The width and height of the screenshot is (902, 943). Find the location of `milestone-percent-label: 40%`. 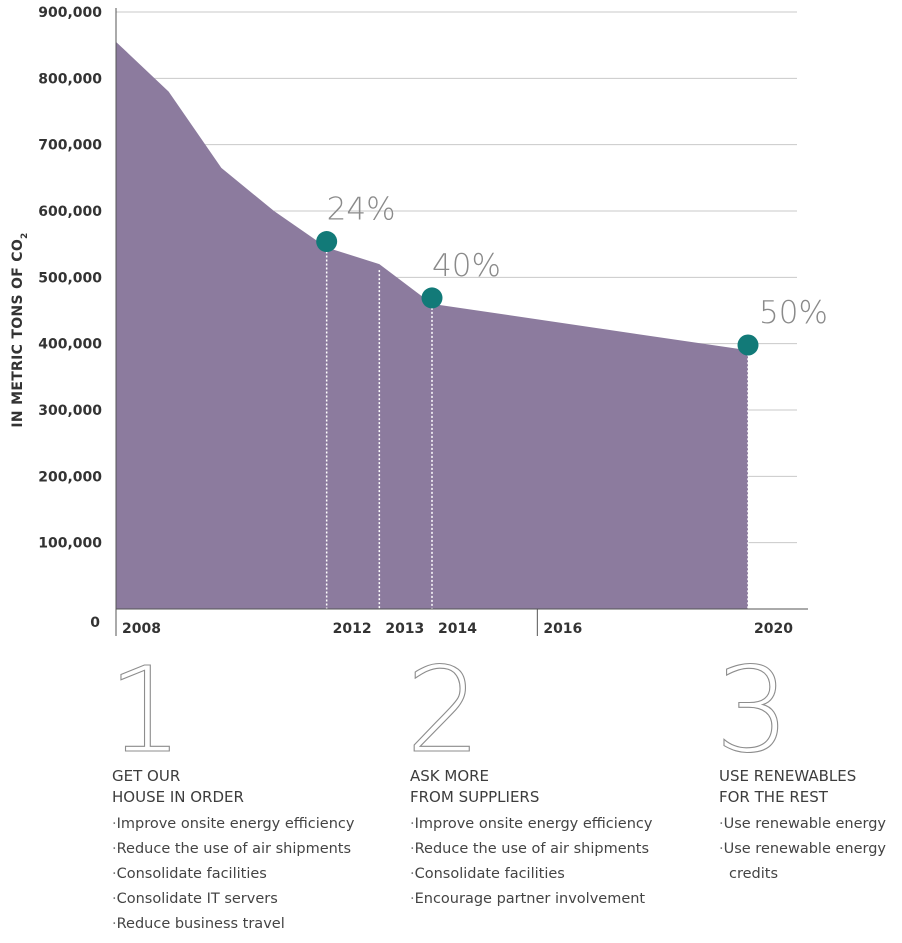

milestone-percent-label: 40% is located at coordinates (466, 266).